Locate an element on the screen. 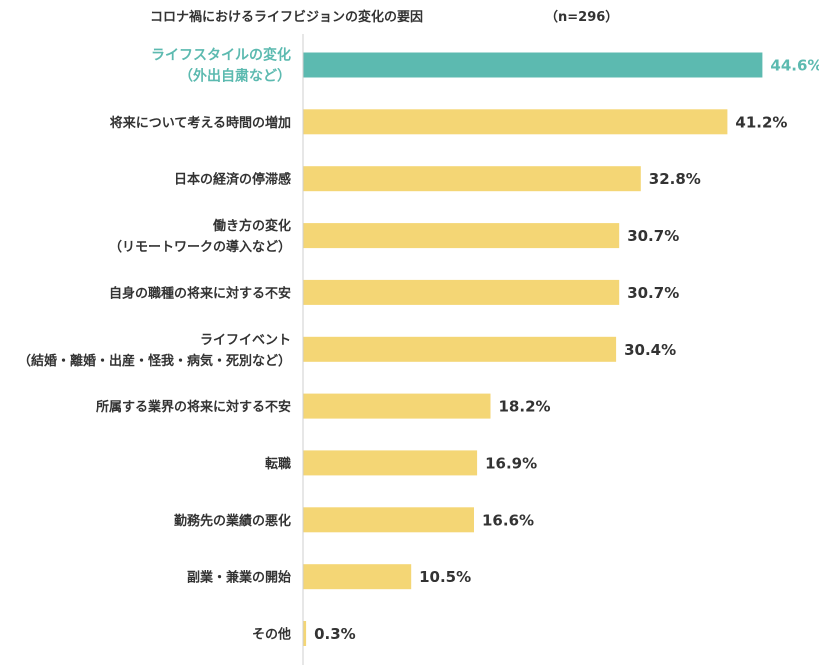  chart-title: コロナ禍におけるライフビジョンの変化の要因 is located at coordinates (287, 17).